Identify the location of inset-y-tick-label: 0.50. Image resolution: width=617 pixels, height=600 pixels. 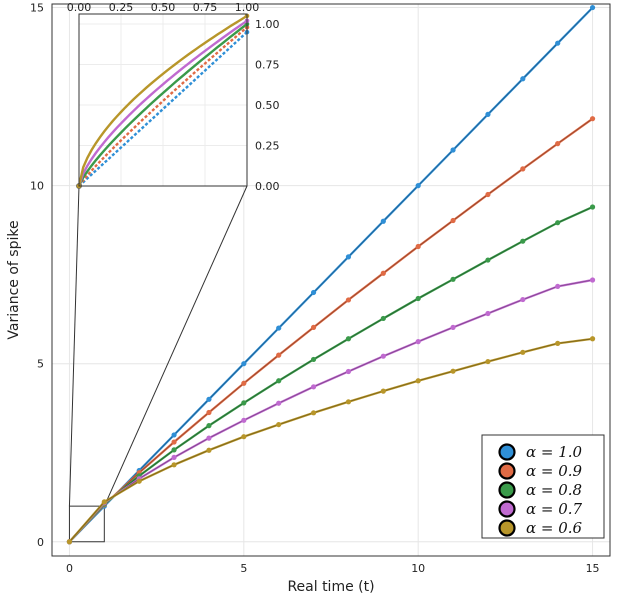
(267, 105).